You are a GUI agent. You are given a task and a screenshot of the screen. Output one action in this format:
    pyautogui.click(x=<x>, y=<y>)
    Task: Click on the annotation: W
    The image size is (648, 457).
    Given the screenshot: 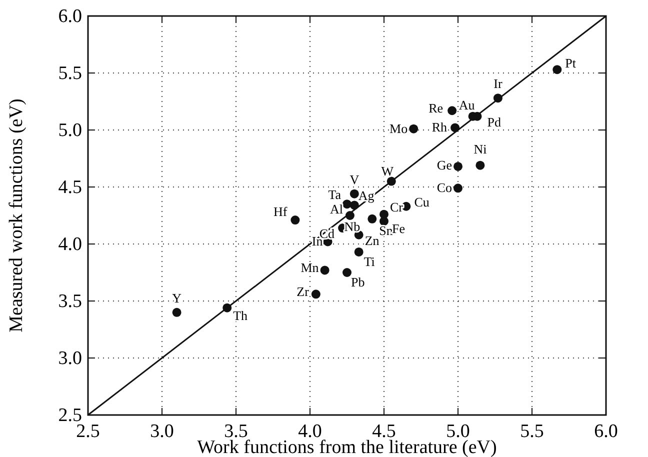 What is the action you would take?
    pyautogui.click(x=387, y=170)
    